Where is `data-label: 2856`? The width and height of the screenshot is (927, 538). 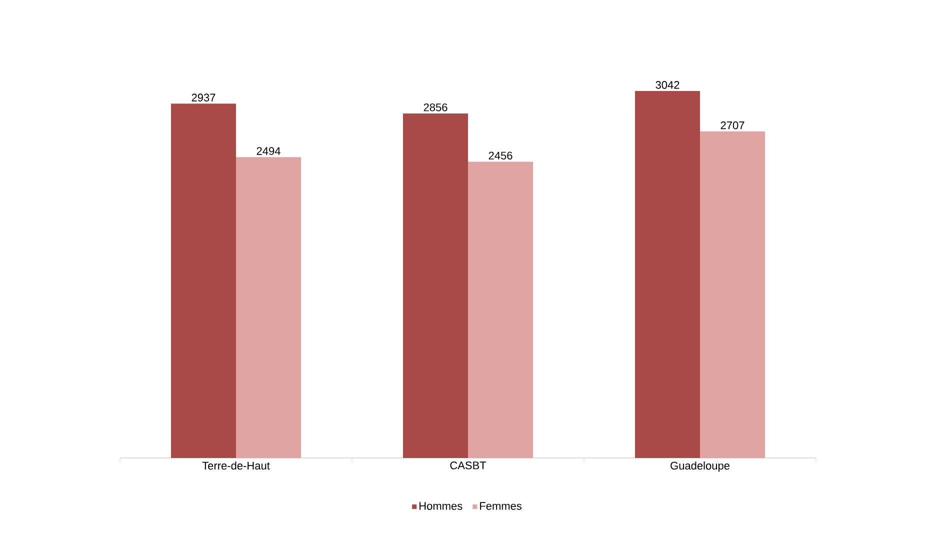
data-label: 2856 is located at coordinates (436, 107).